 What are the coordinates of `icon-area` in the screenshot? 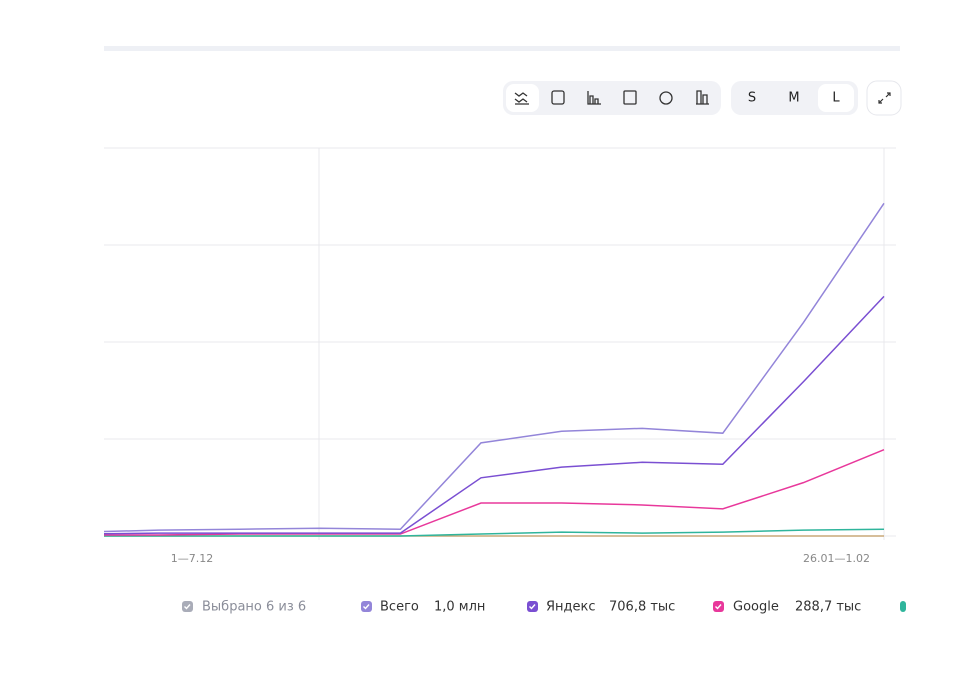 It's located at (558, 97).